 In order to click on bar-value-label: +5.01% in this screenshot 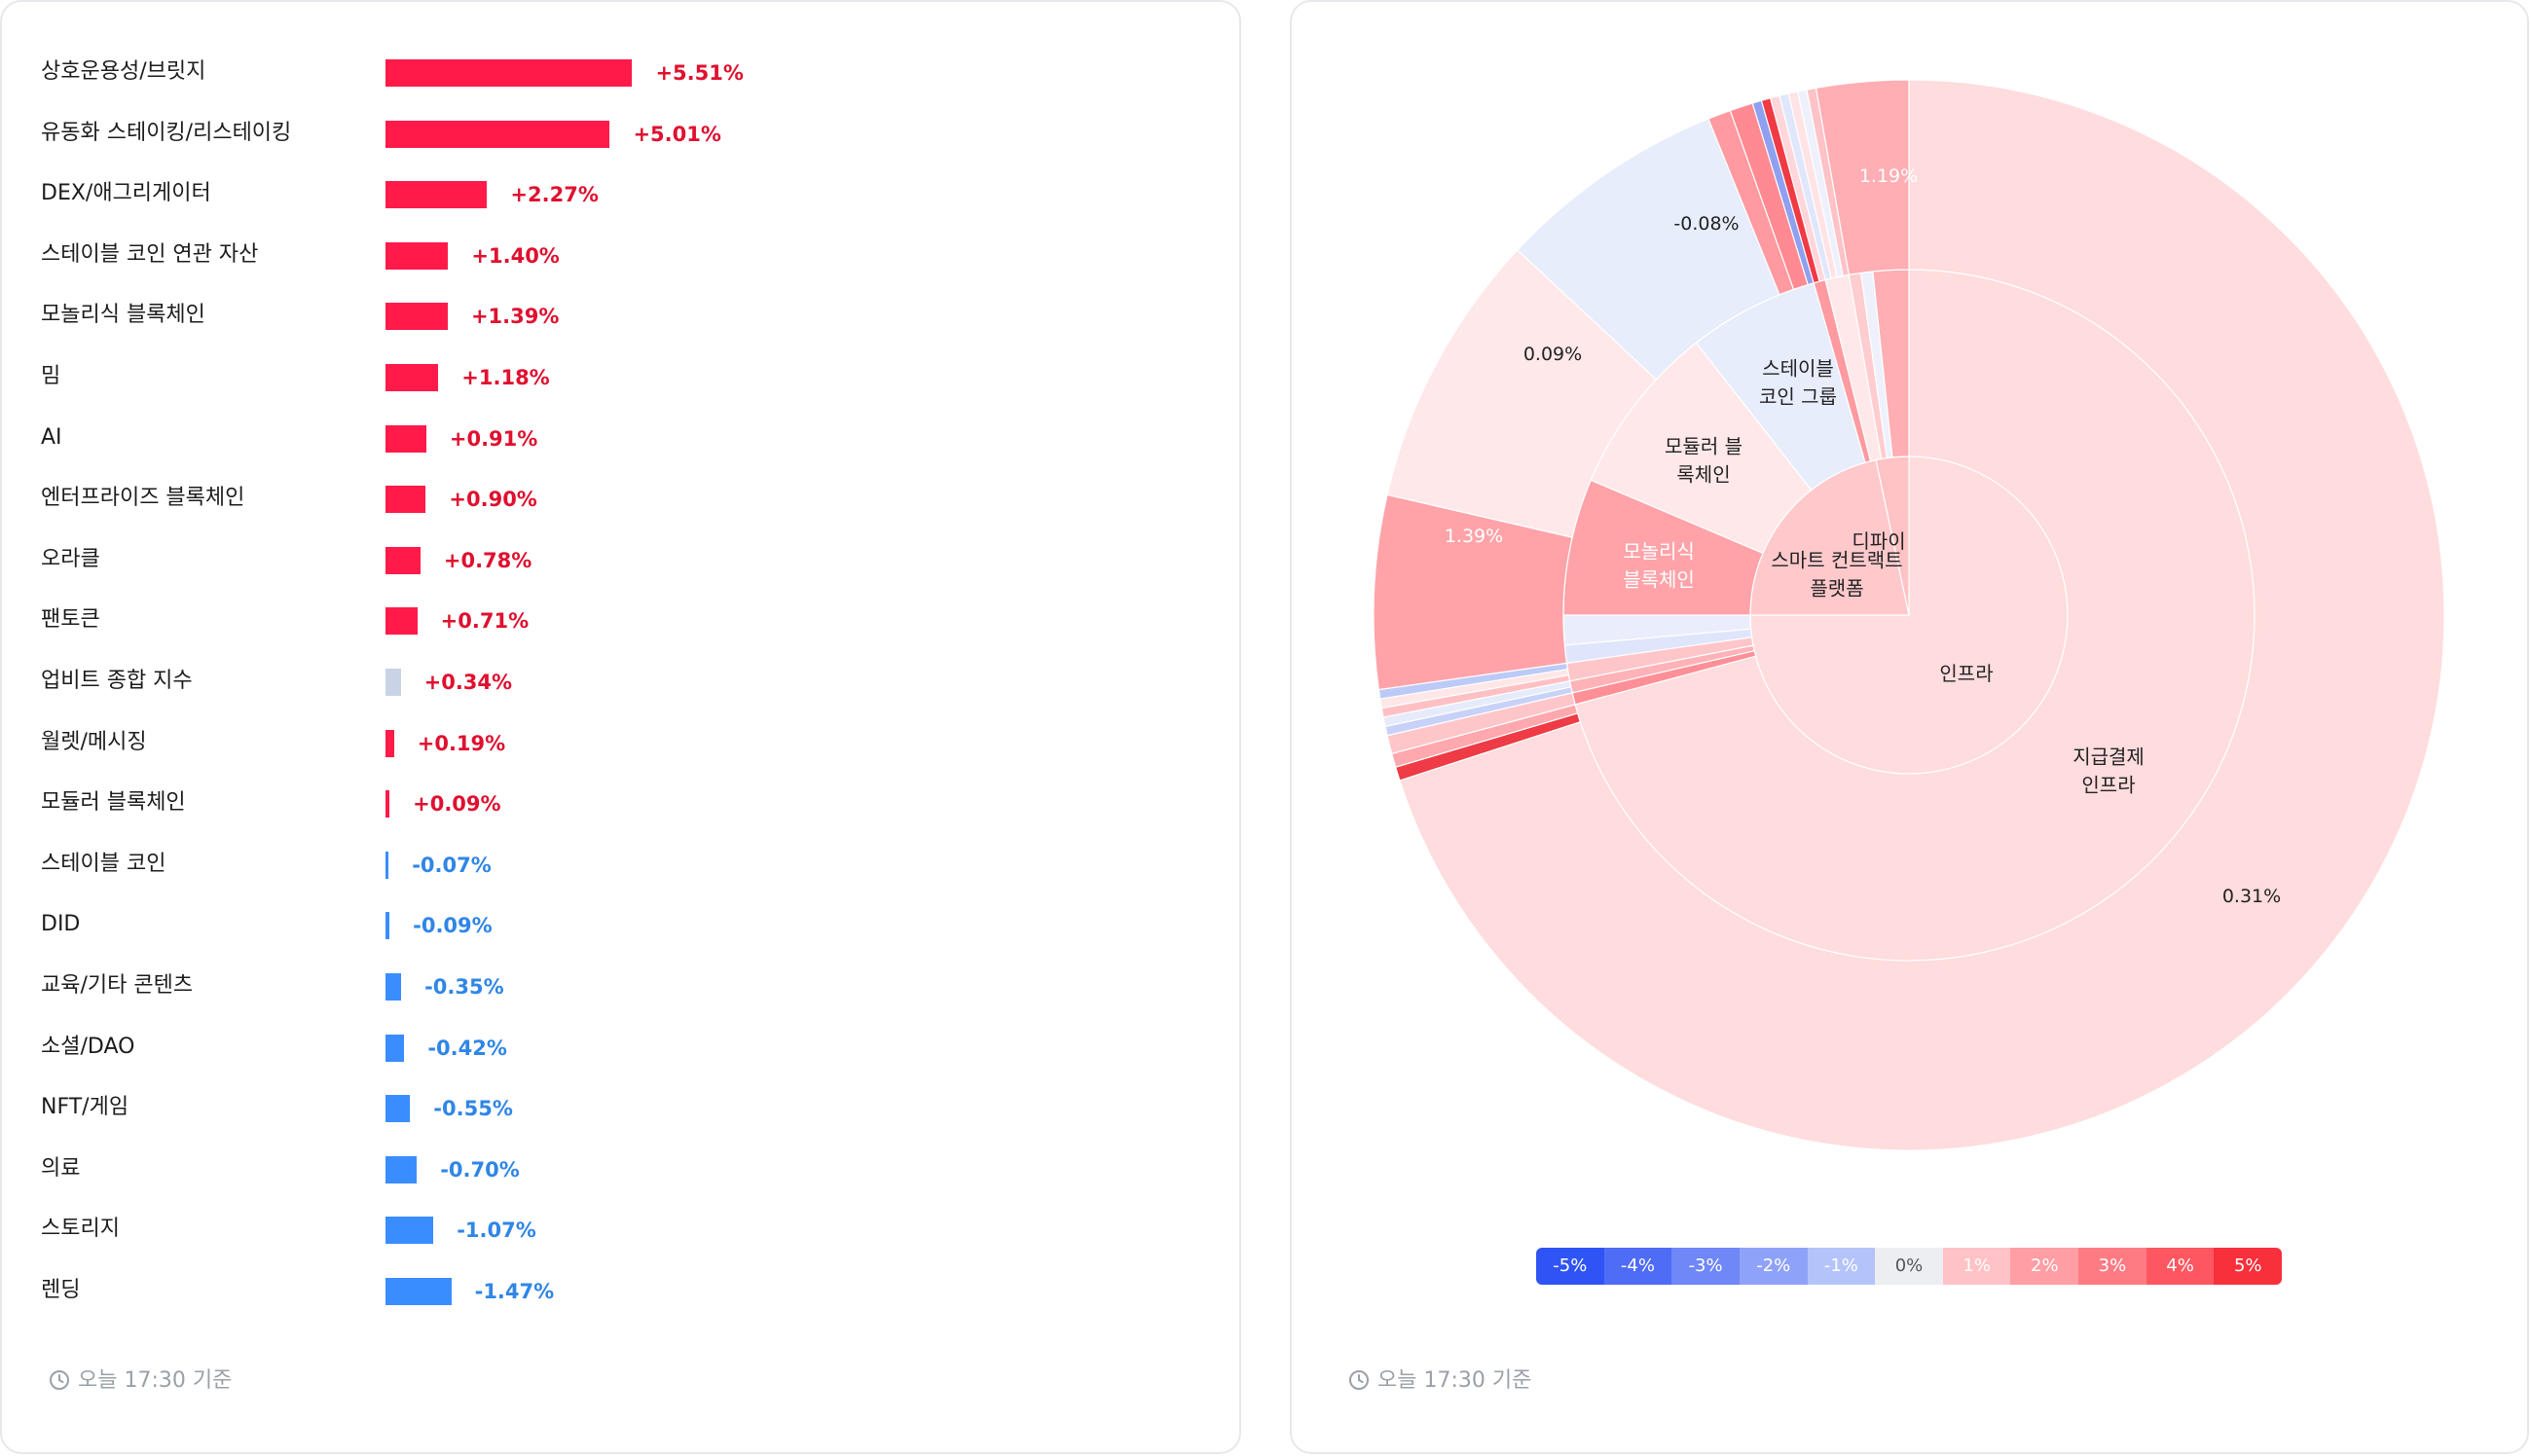, I will do `click(677, 134)`.